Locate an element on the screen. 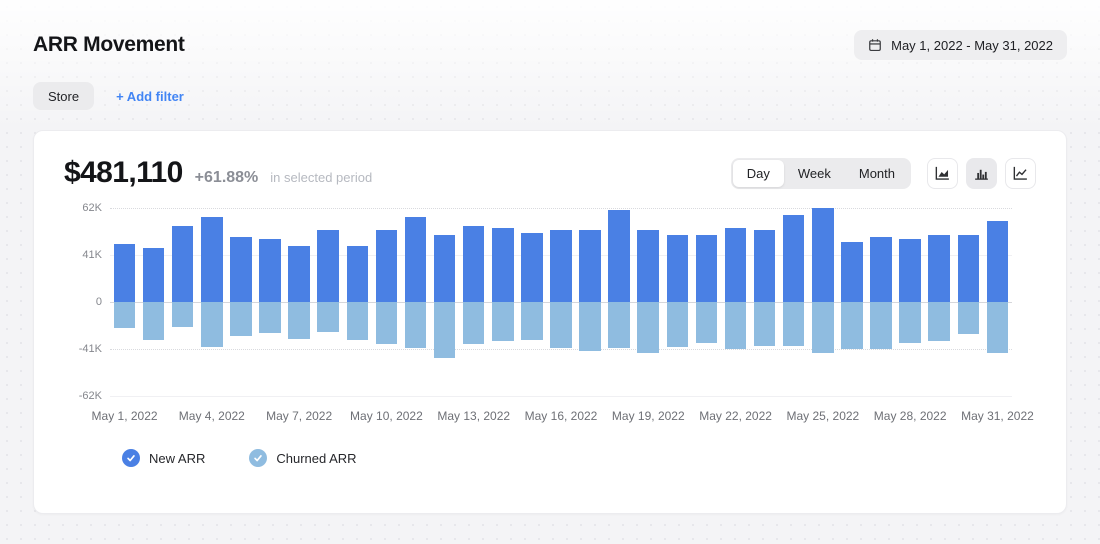 This screenshot has height=544, width=1100. line-chart-button is located at coordinates (1020, 173).